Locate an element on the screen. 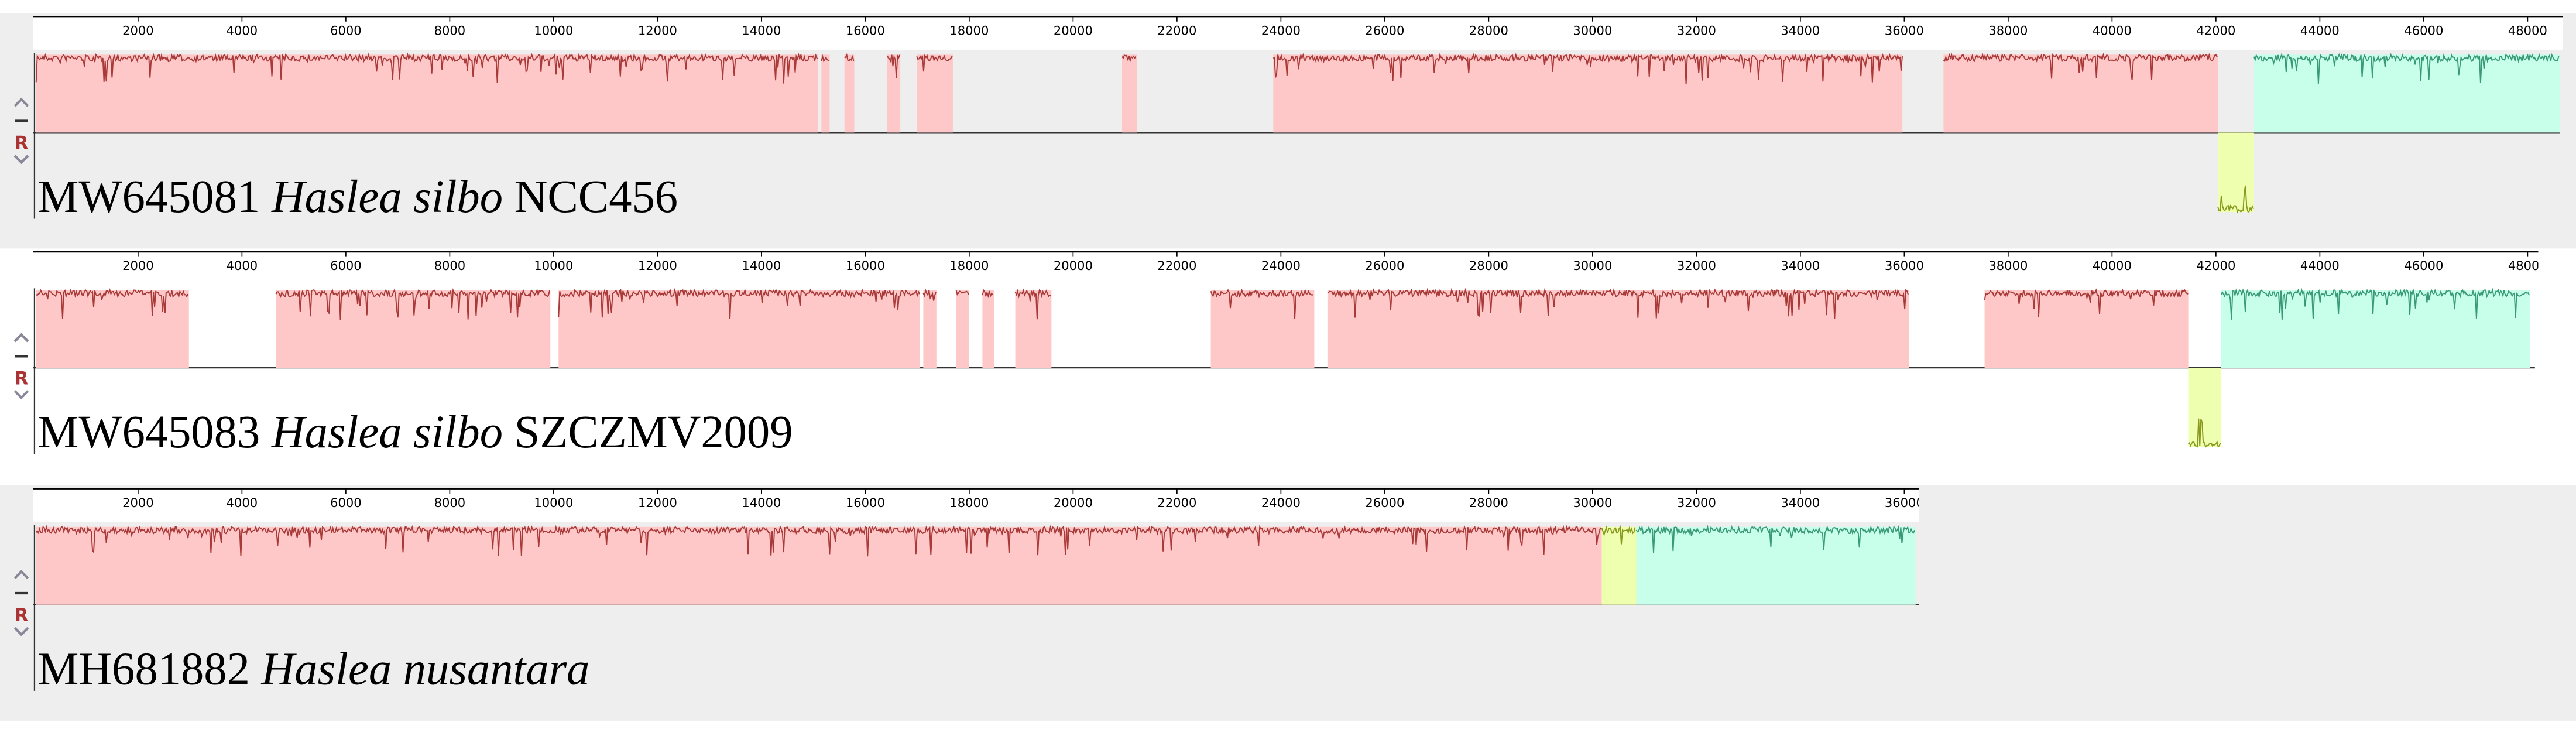 This screenshot has width=2576, height=729. species: Haslea silbo is located at coordinates (387, 198).